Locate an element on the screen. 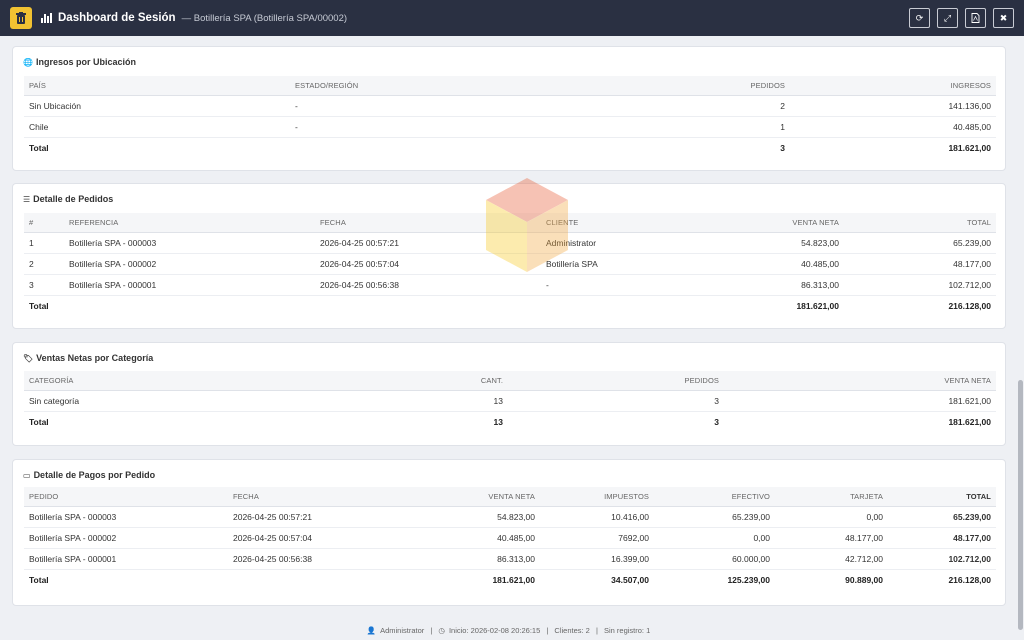 The height and width of the screenshot is (640, 1024). expand-icon: ⤢ is located at coordinates (947, 17).